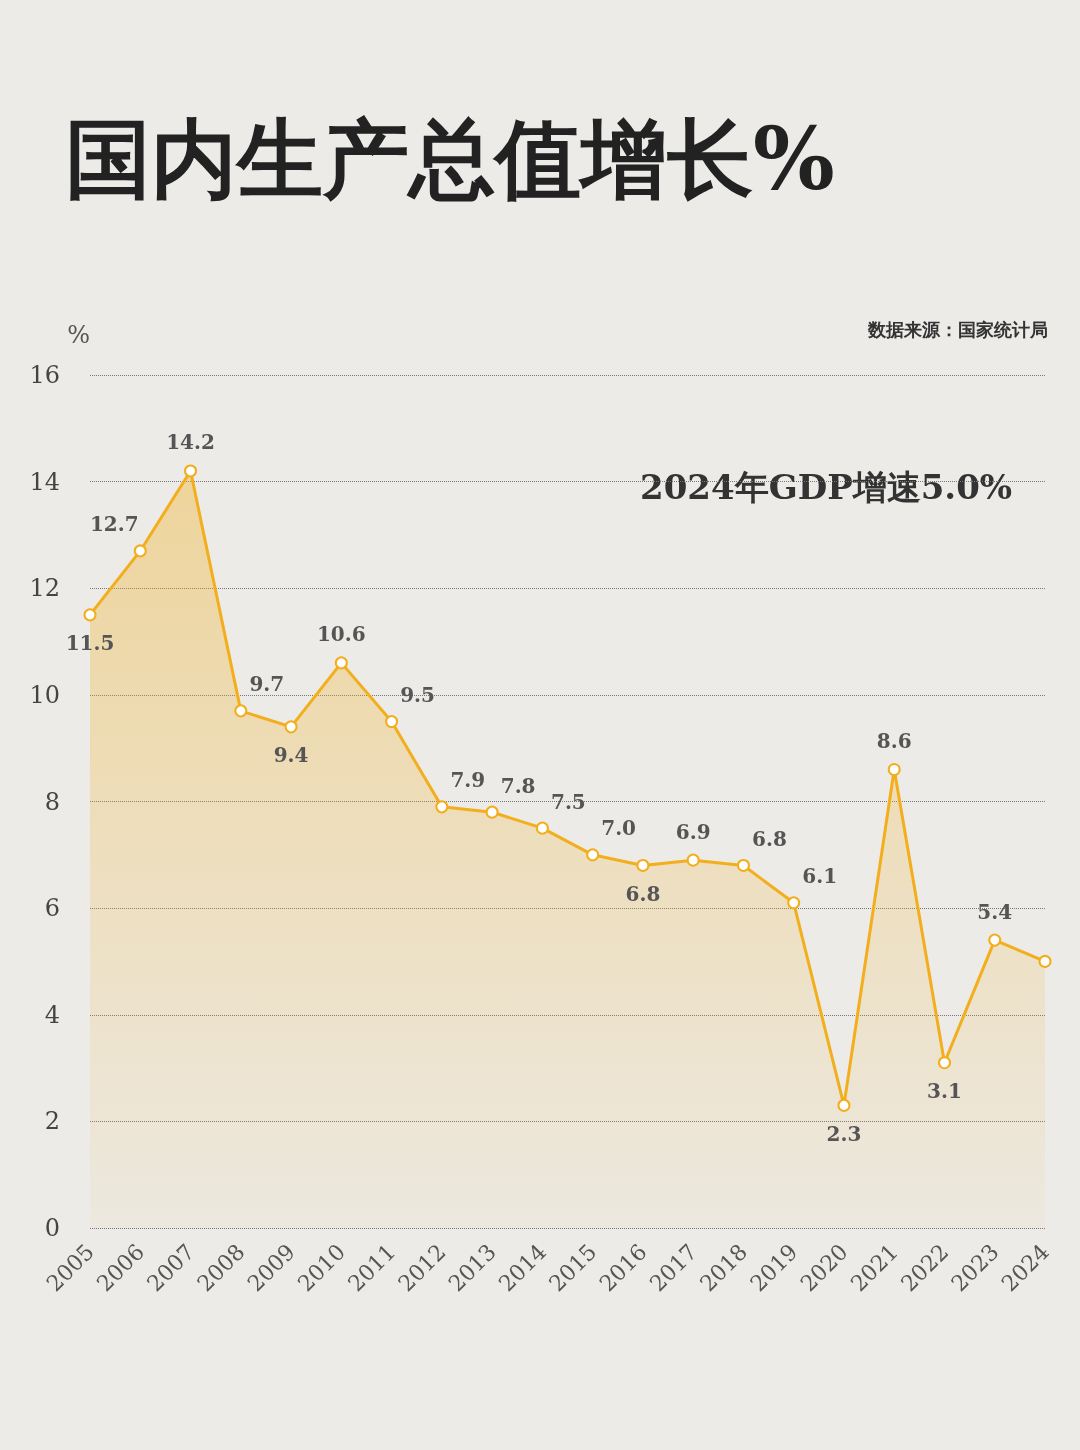  What do you see at coordinates (78, 335) in the screenshot?
I see `y-axis-title: %` at bounding box center [78, 335].